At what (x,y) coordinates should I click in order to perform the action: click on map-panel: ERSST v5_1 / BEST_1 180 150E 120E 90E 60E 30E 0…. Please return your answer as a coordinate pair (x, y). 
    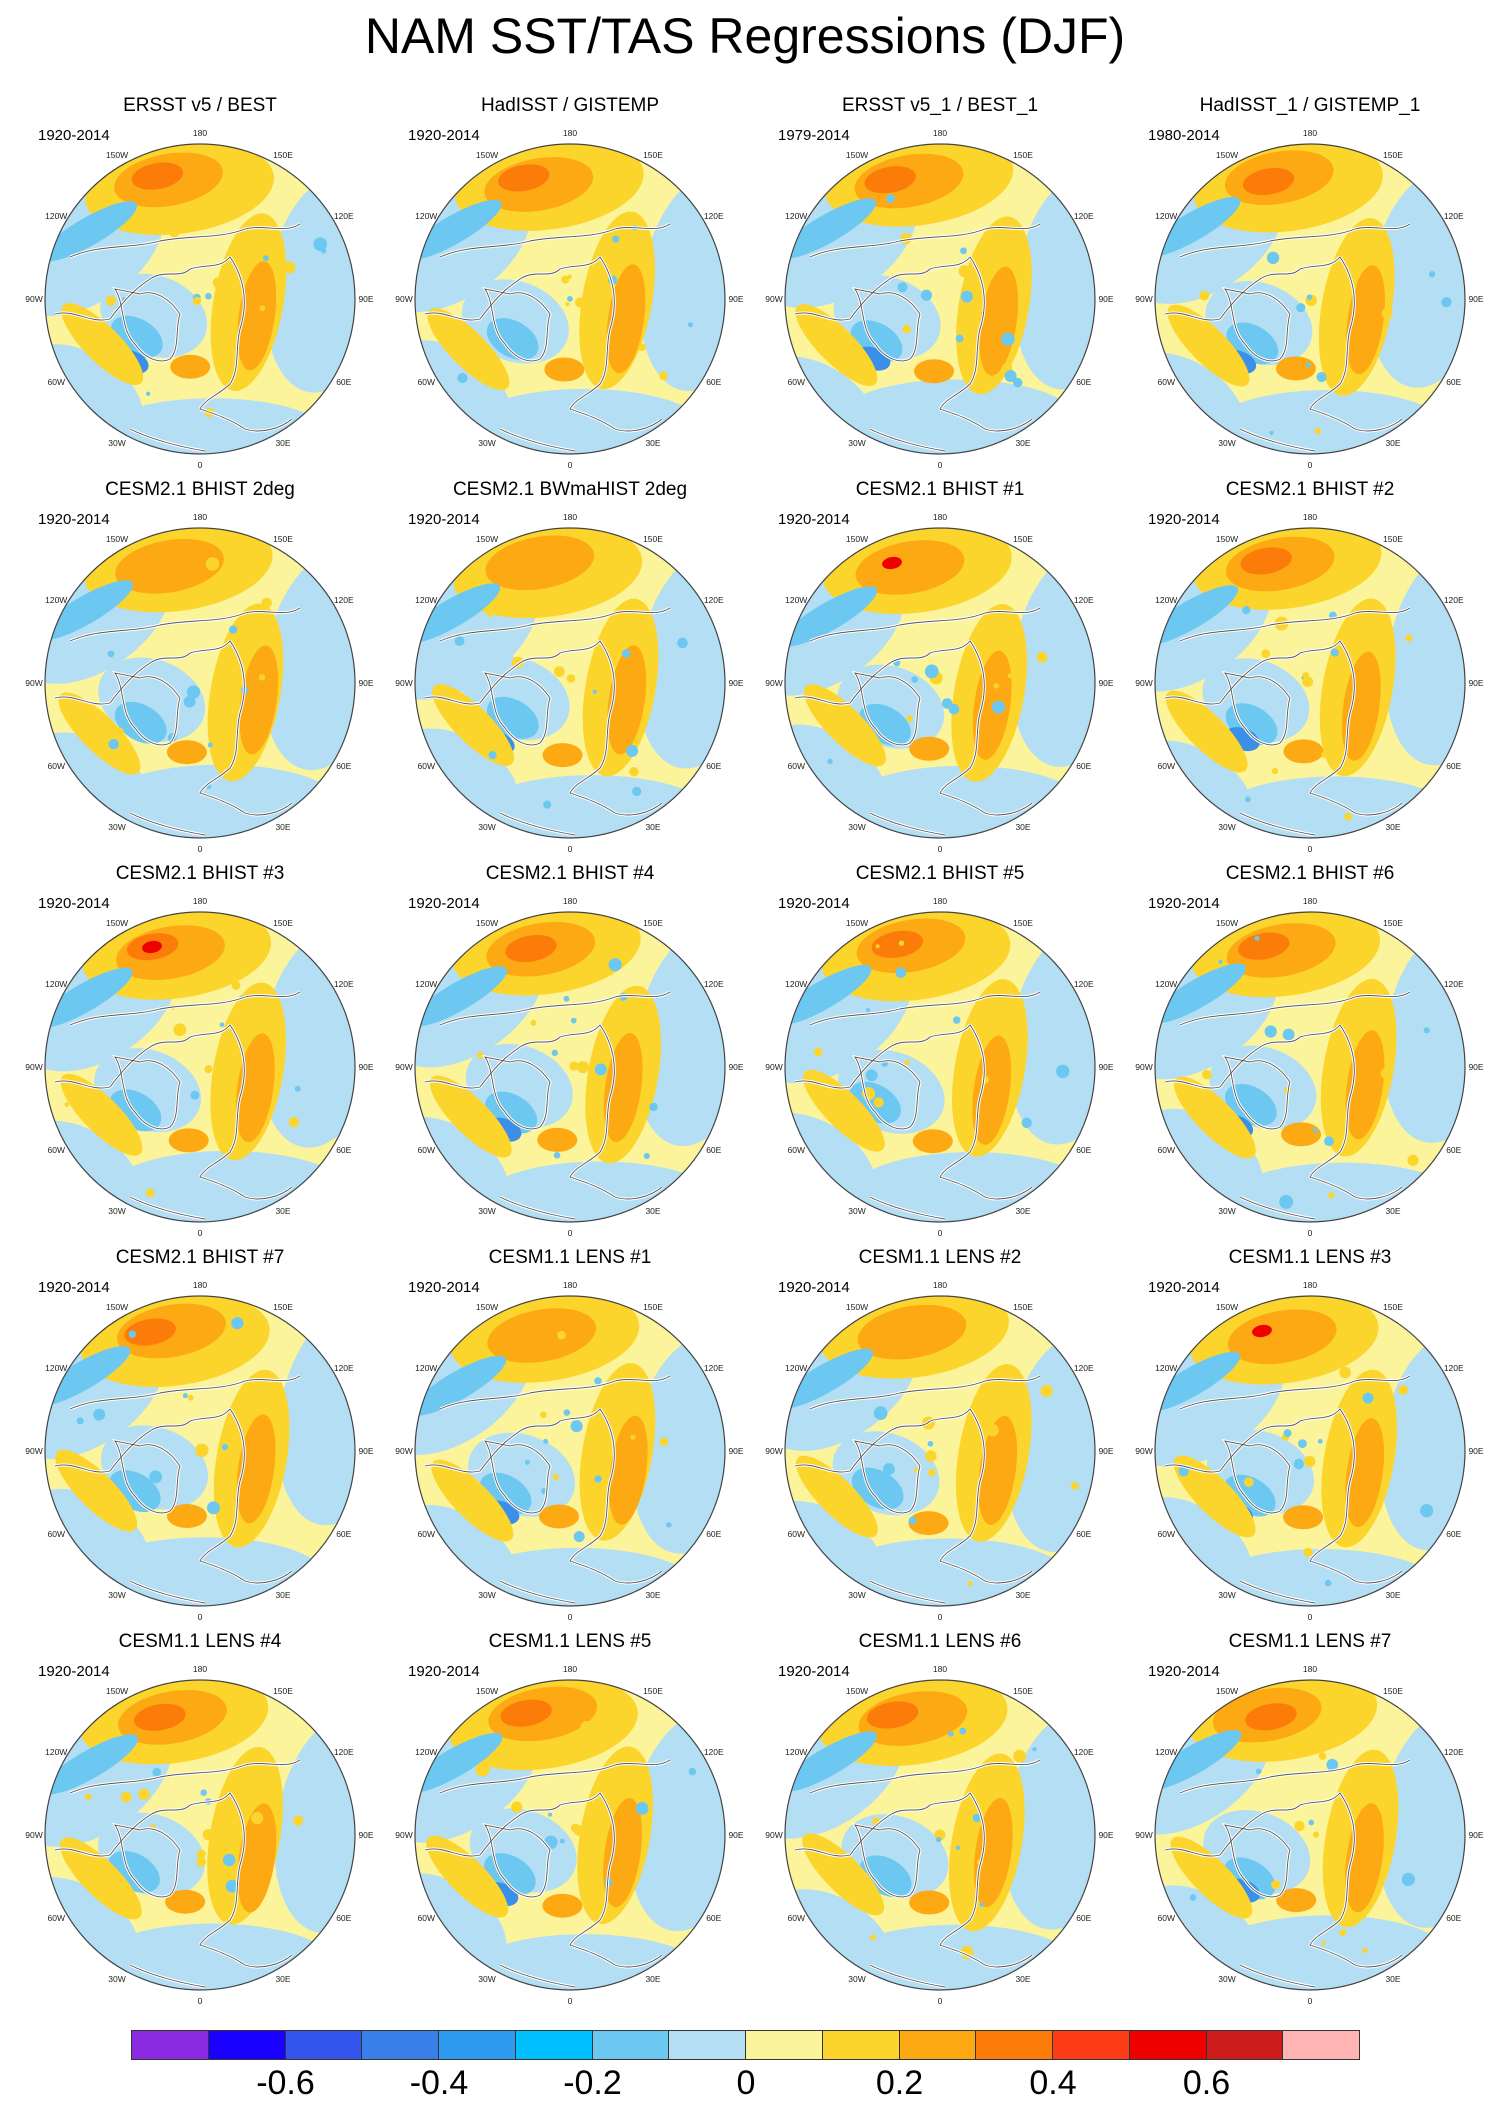
    Looking at the image, I should click on (939, 287).